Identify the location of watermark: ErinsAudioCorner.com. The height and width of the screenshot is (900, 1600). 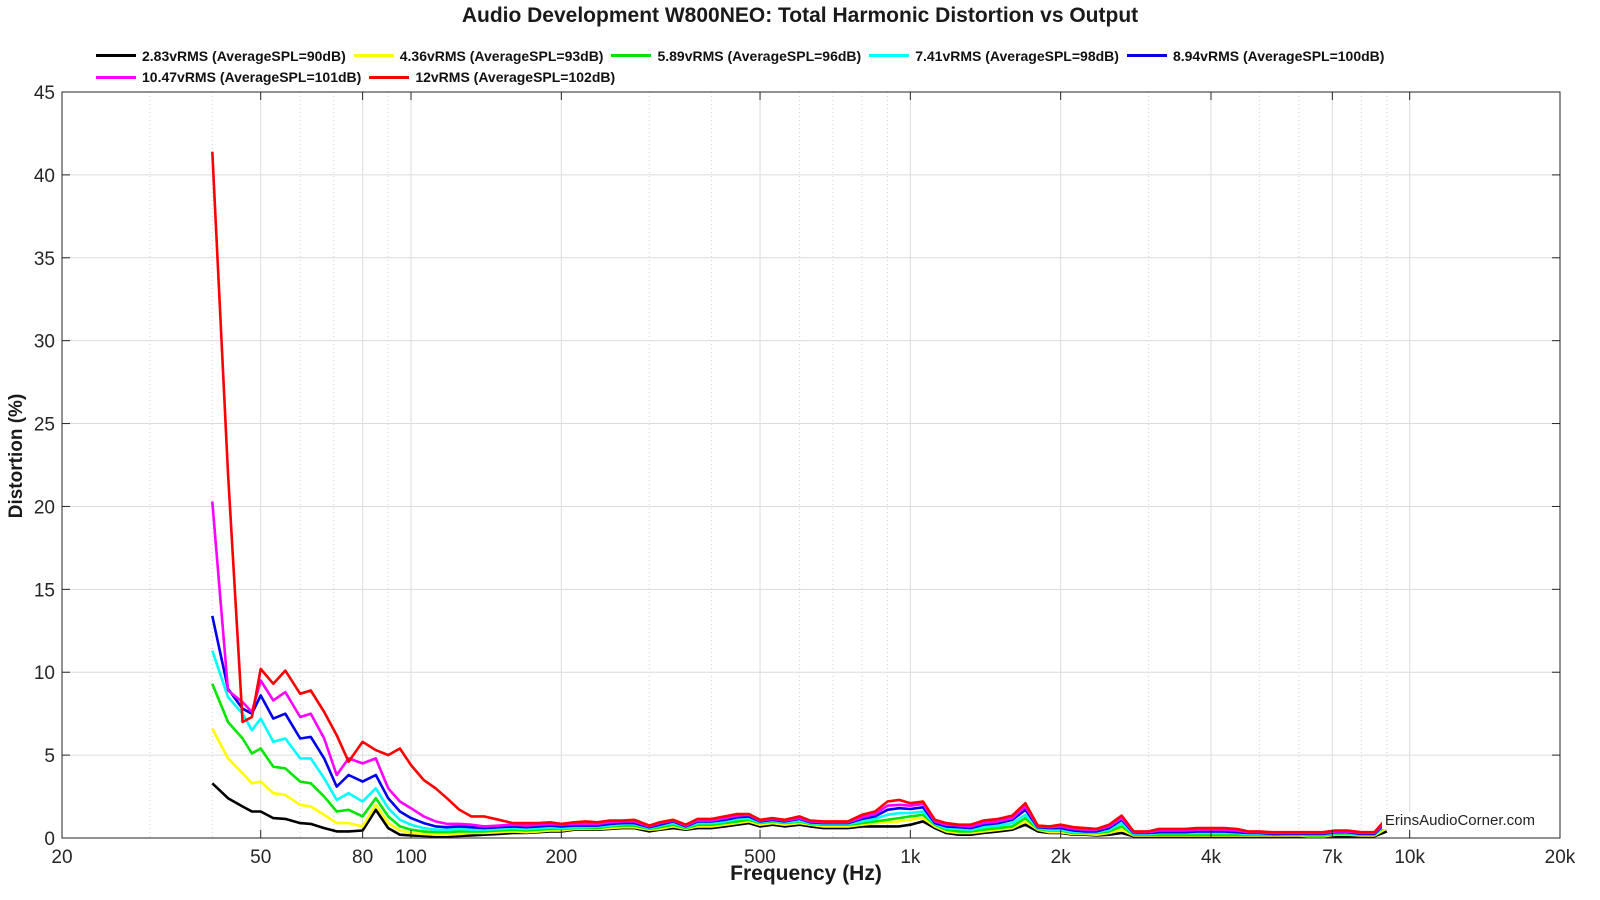
(1459, 820).